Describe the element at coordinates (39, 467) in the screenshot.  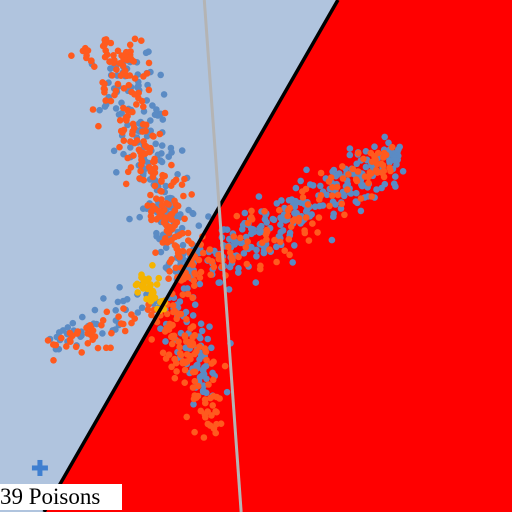
I see `plus-marker` at that location.